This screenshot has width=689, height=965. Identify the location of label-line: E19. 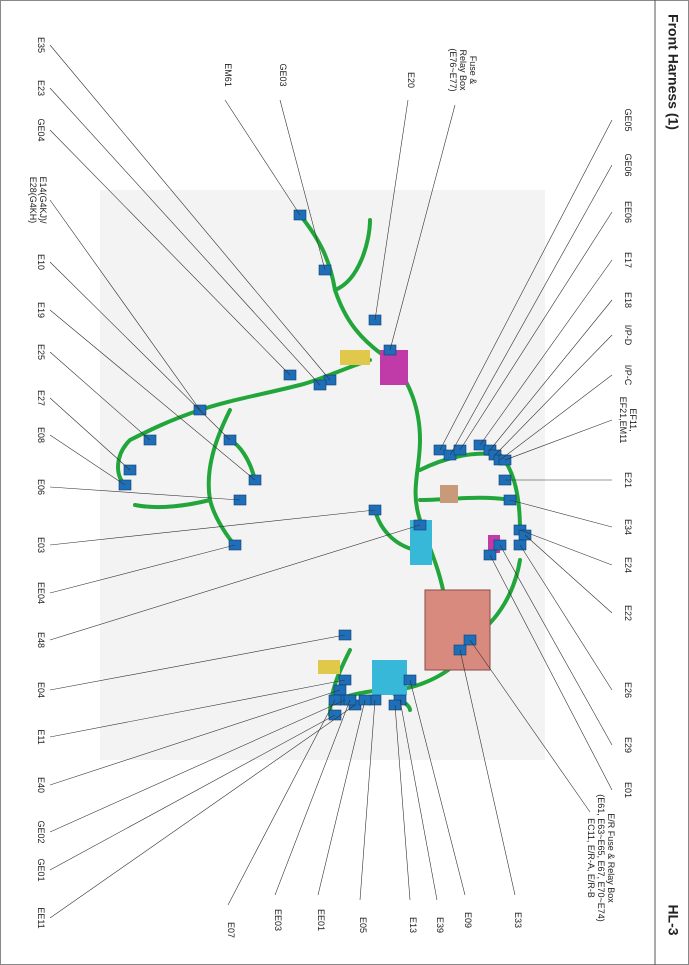
(41, 310).